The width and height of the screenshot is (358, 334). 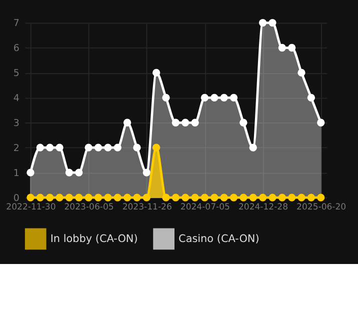 I want to click on legend-label: Casino (CA-ON), so click(x=219, y=238).